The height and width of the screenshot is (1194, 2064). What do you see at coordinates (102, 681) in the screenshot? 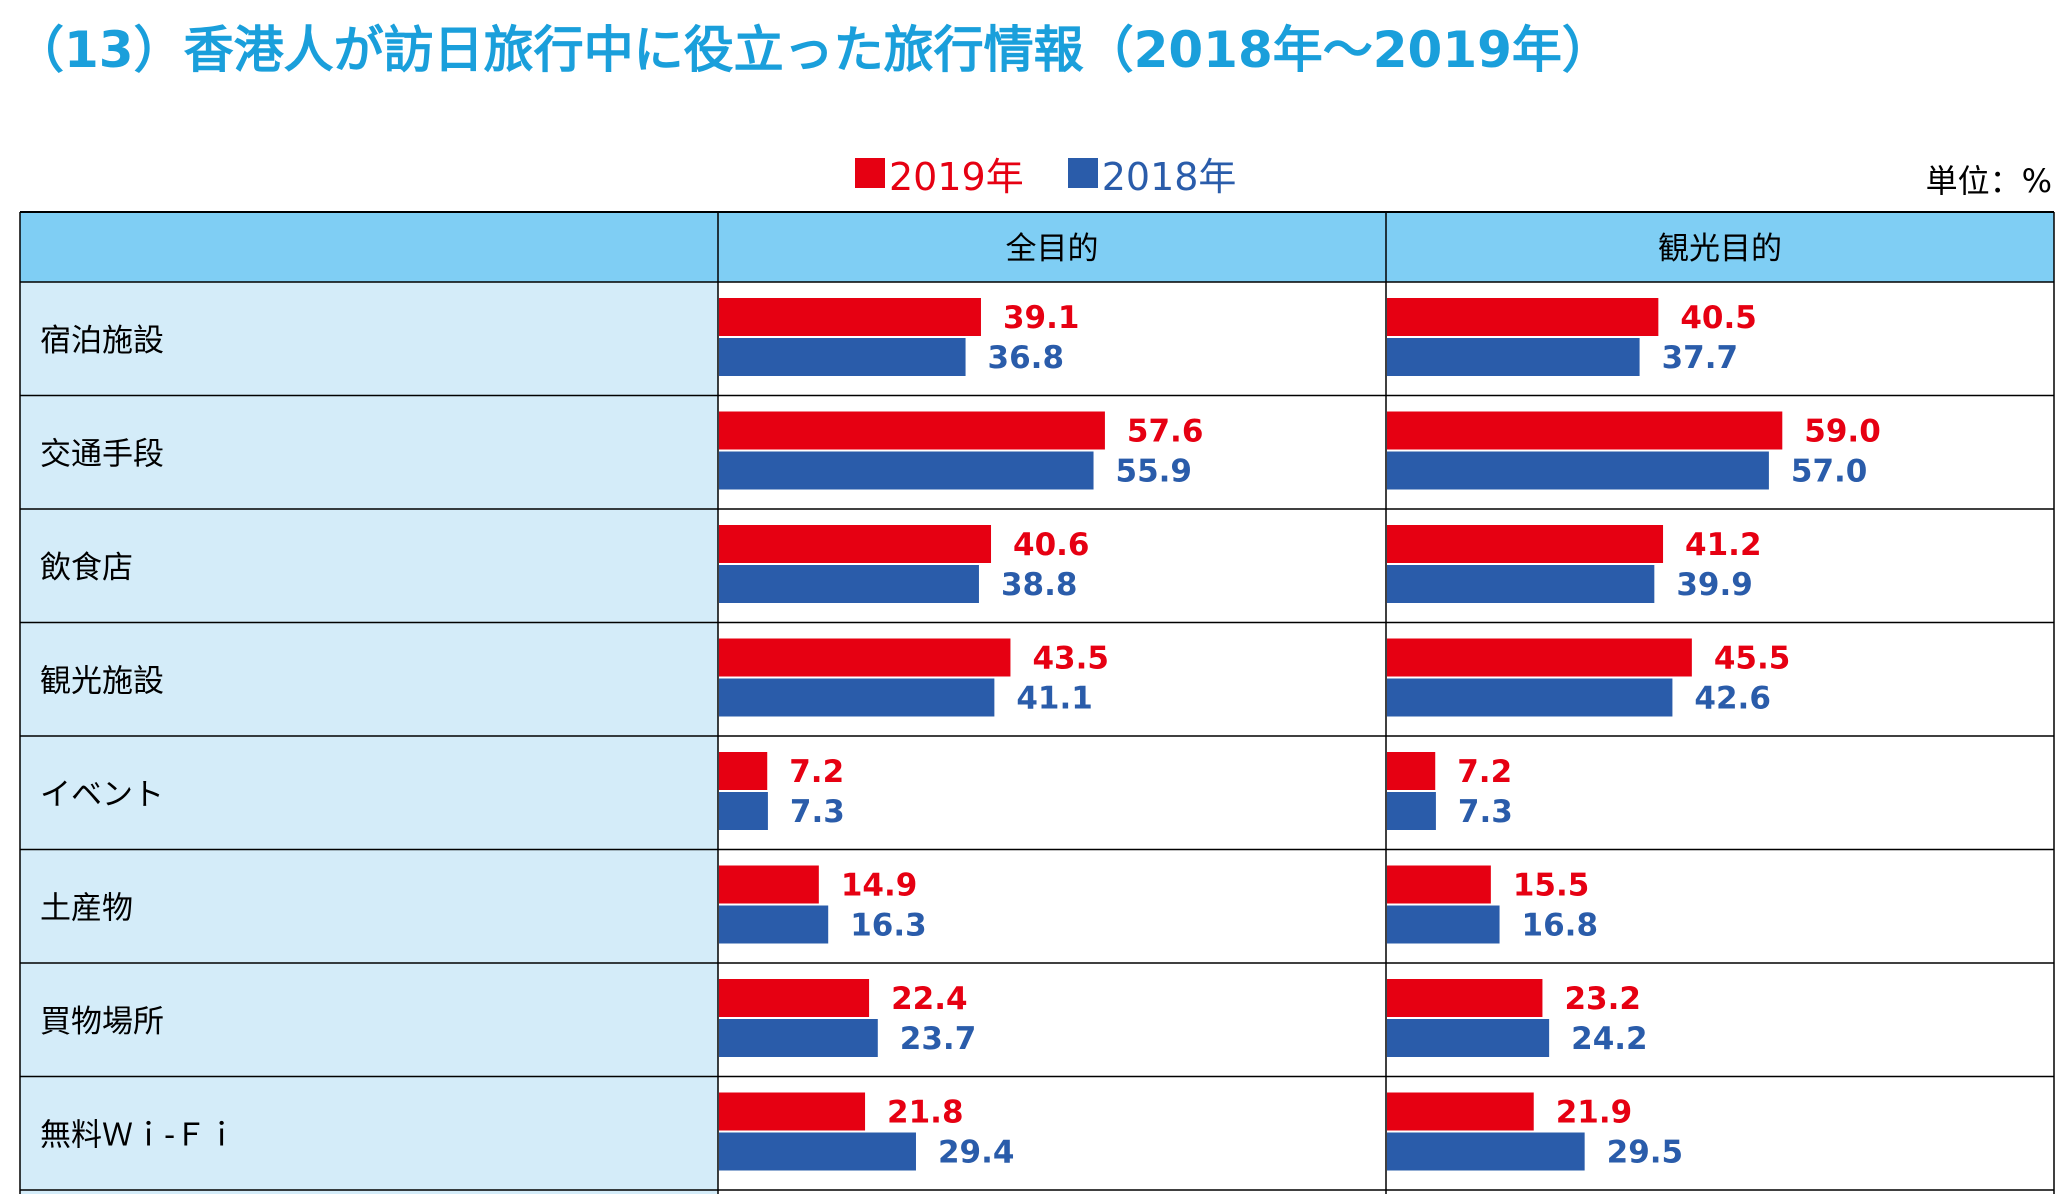
I see `category-label: 観光施設` at bounding box center [102, 681].